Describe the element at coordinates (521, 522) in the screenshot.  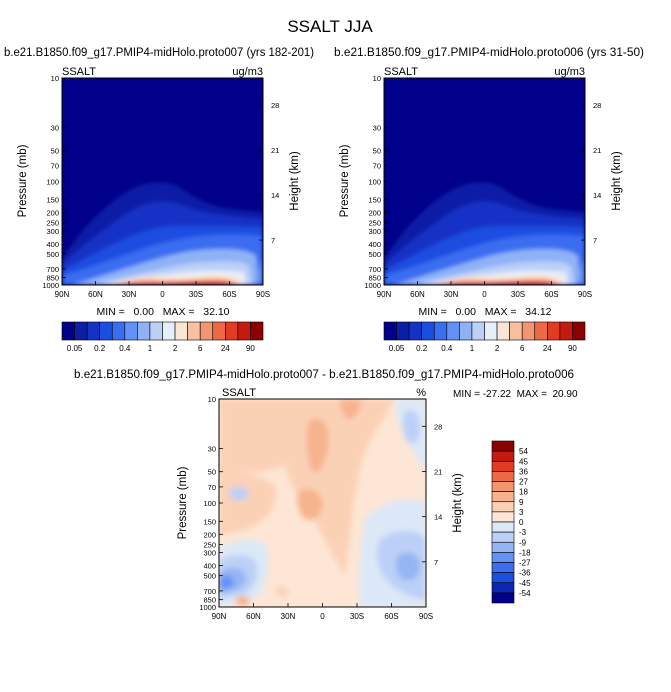
I see `colorbar-label: 0` at that location.